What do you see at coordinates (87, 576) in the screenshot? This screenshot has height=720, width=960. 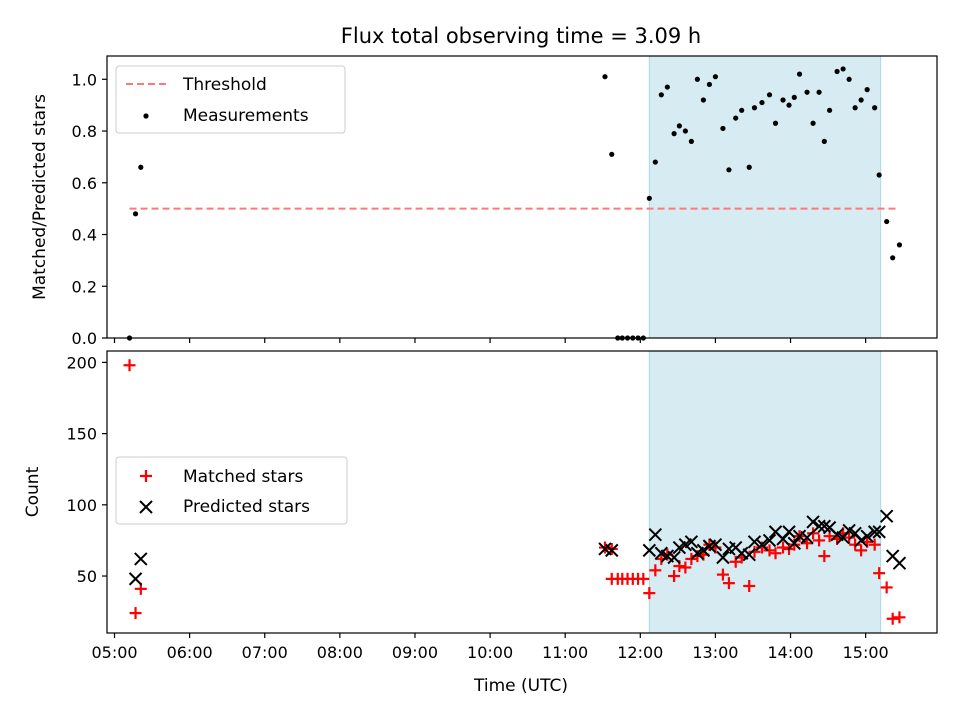 I see `y-tick-label: 50` at bounding box center [87, 576].